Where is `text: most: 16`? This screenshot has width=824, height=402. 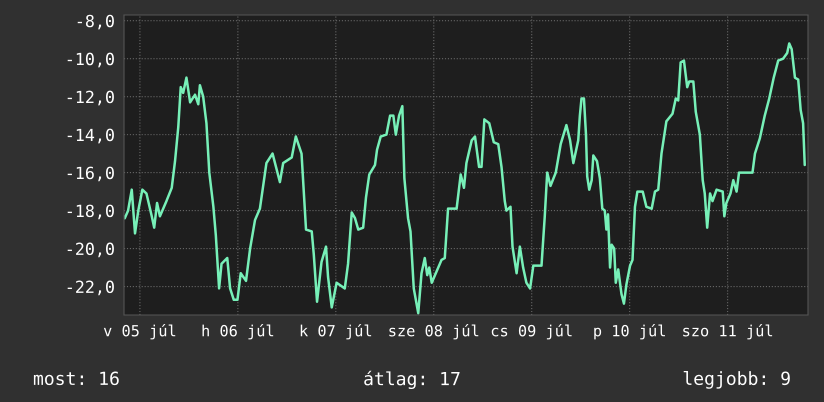
text: most: 16 is located at coordinates (76, 379).